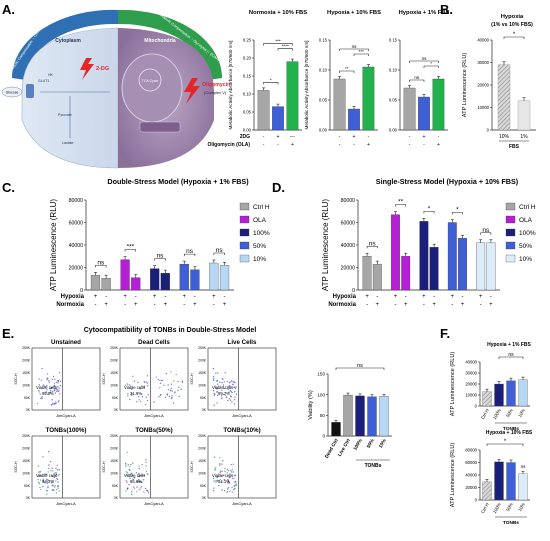 This screenshot has height=541, width=550. Describe the element at coordinates (362, 51) in the screenshot. I see `significance-label: ***` at that location.